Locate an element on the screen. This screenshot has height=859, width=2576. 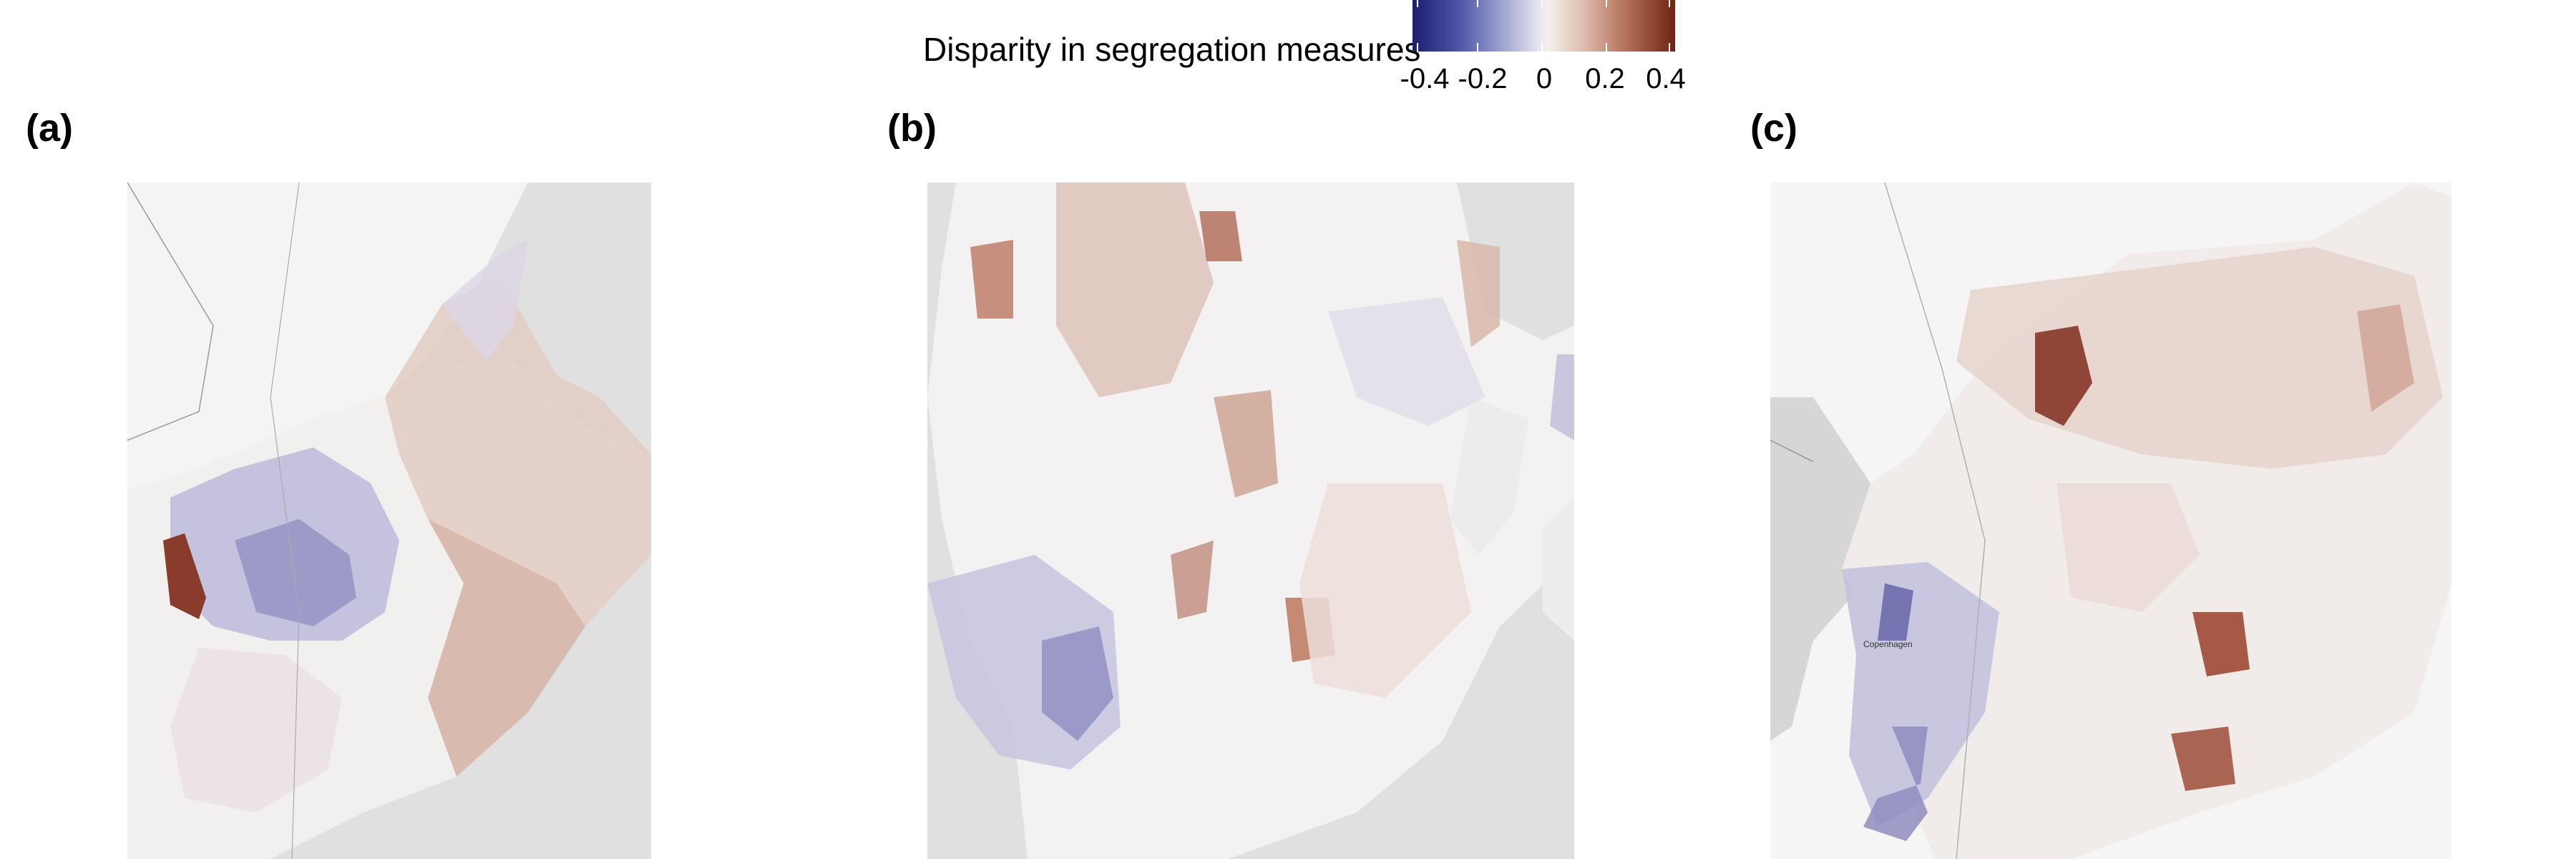
legend-tick-label: 0.4 is located at coordinates (1666, 78).